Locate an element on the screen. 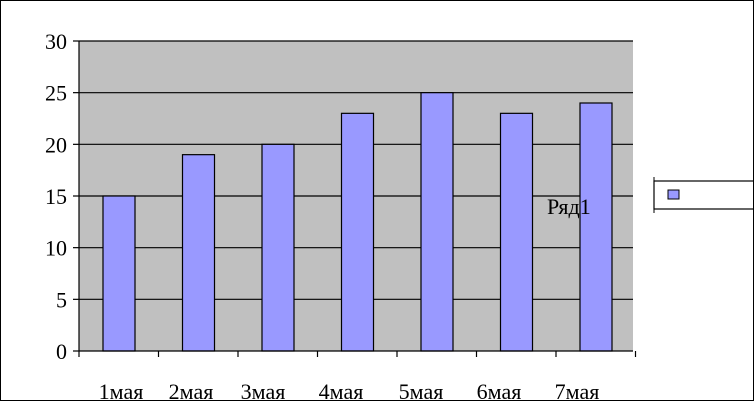  x-tick-label: 1мая is located at coordinates (121, 390).